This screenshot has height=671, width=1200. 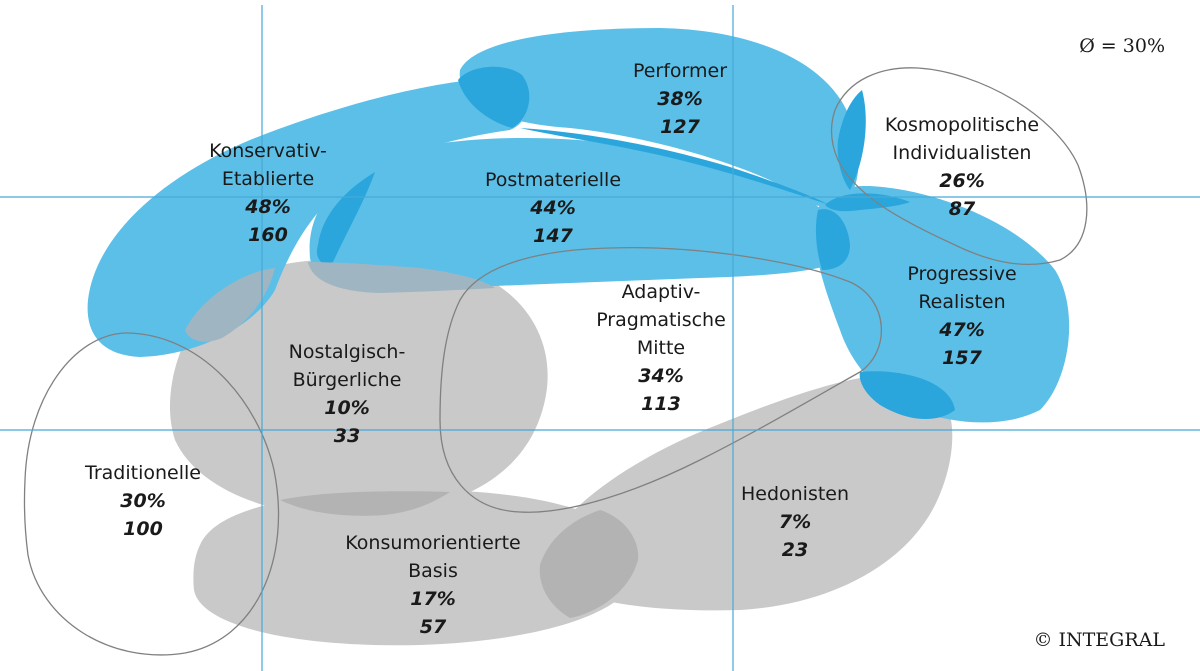 What do you see at coordinates (268, 179) in the screenshot?
I see `konservativ-name-line: Etablierte` at bounding box center [268, 179].